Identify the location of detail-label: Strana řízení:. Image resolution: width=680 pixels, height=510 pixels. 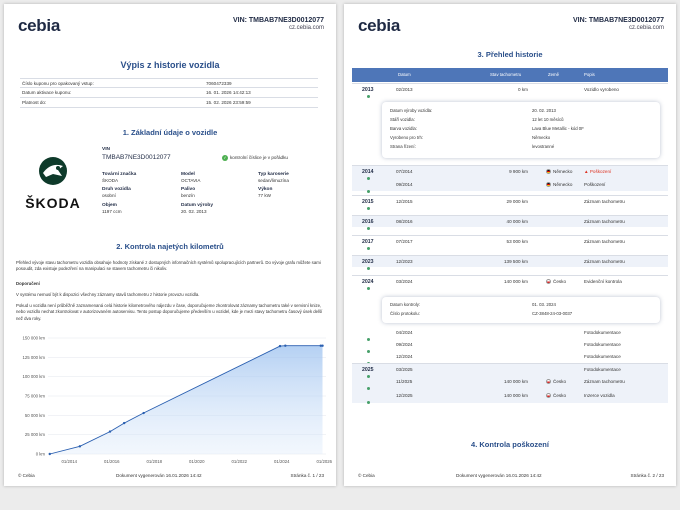
(403, 146).